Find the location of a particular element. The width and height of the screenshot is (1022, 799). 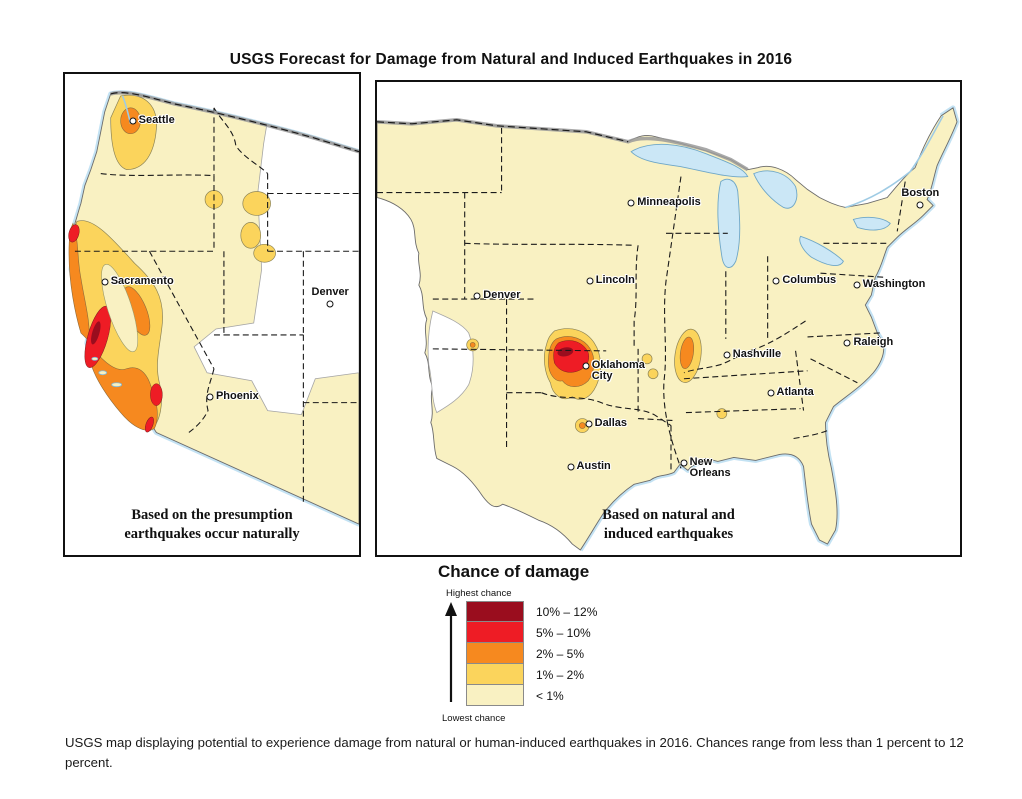

city-label: Minneapolis is located at coordinates (669, 202).